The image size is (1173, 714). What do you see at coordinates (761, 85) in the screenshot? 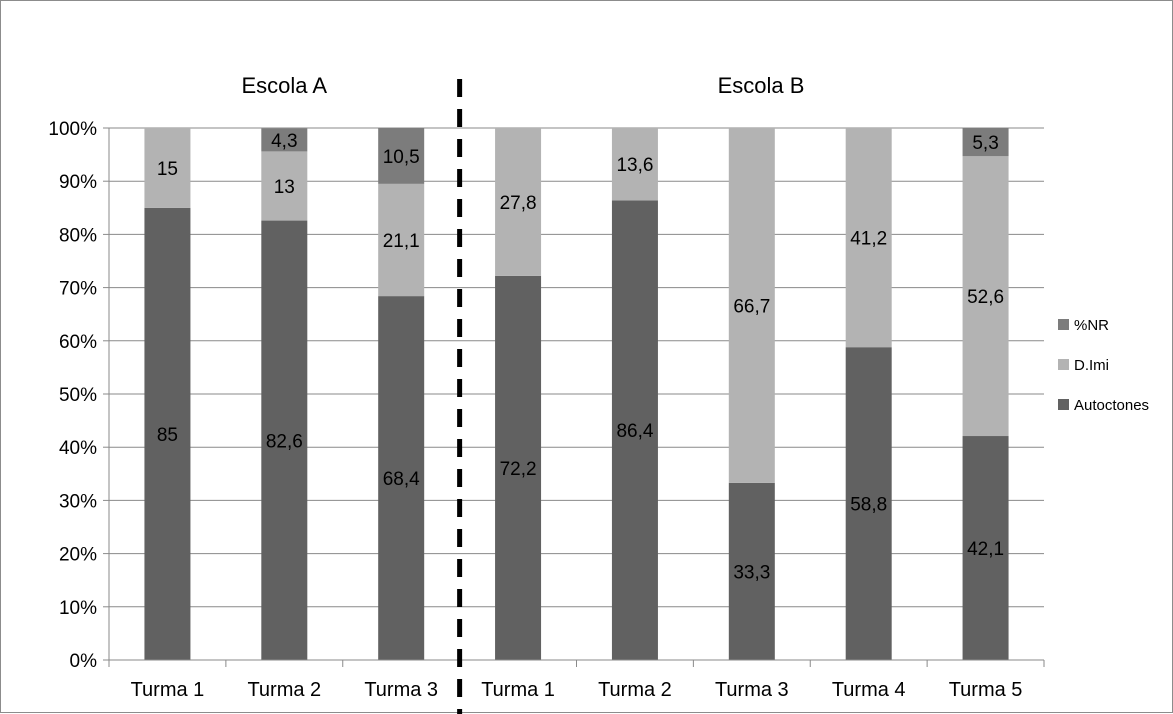
I see `group-title: Escola B` at bounding box center [761, 85].